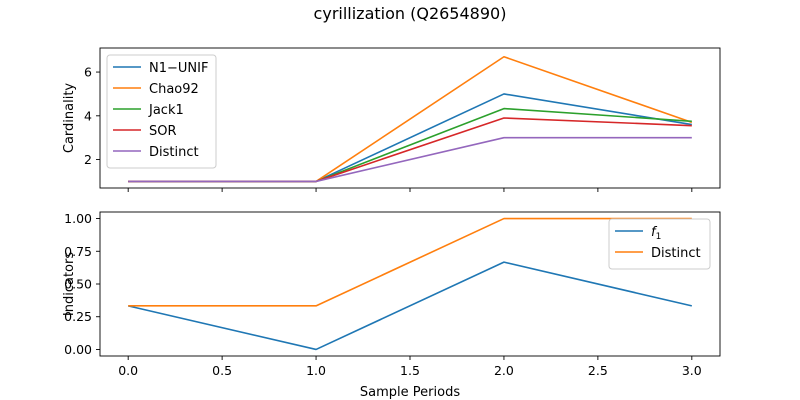 This screenshot has height=400, width=800. What do you see at coordinates (78, 218) in the screenshot?
I see `y-tick-label: 1.00` at bounding box center [78, 218].